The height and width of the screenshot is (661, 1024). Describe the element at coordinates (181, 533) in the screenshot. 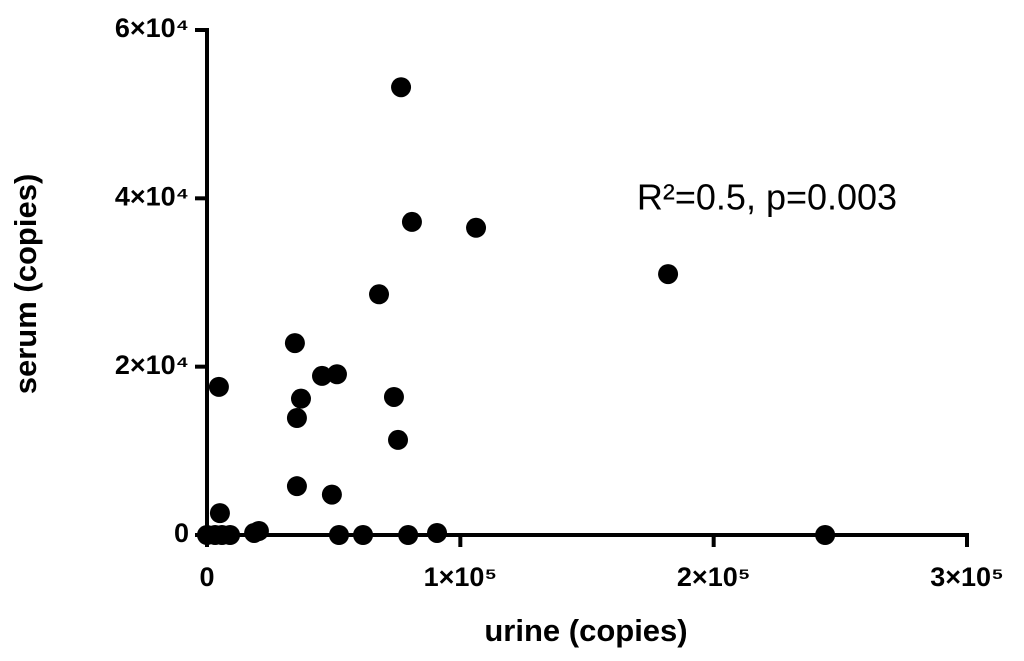

I see `y-tick-label: 0` at that location.